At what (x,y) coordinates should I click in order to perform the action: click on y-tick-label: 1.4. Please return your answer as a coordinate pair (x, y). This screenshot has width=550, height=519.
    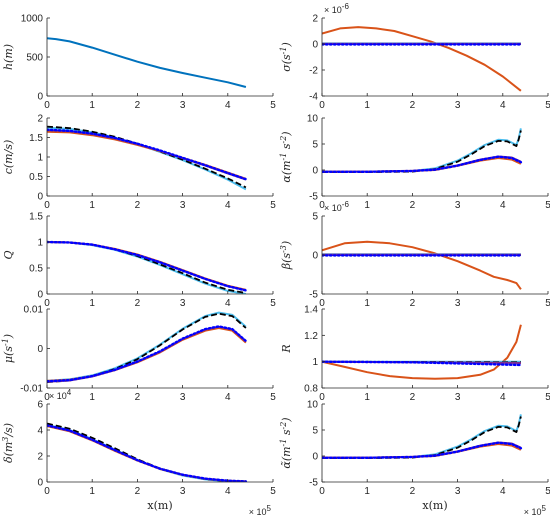
    Looking at the image, I should click on (311, 310).